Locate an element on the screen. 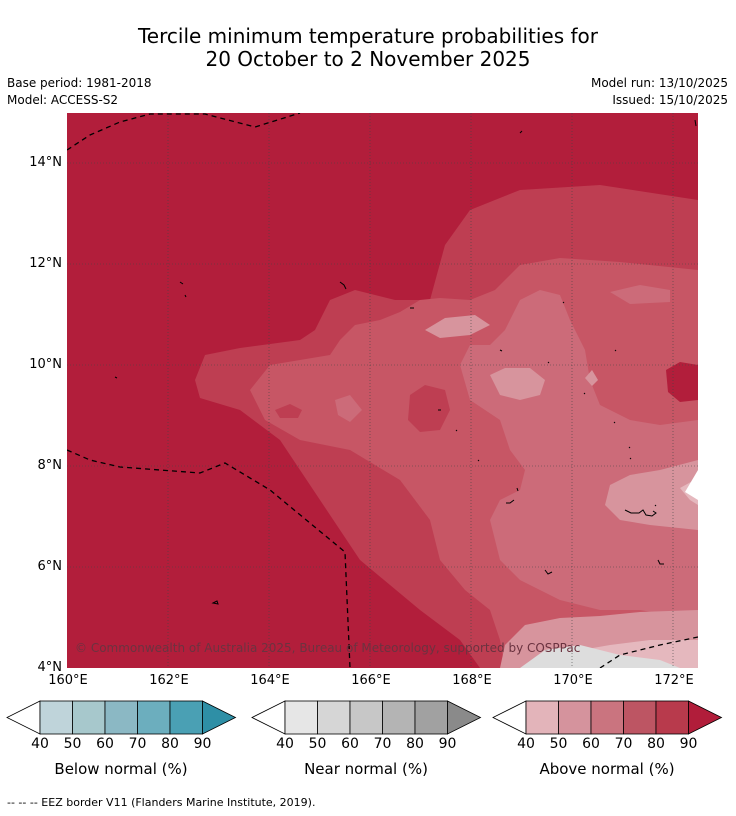 Image resolution: width=736 pixels, height=816 pixels. colorbar-near-tick: 80 is located at coordinates (415, 744).